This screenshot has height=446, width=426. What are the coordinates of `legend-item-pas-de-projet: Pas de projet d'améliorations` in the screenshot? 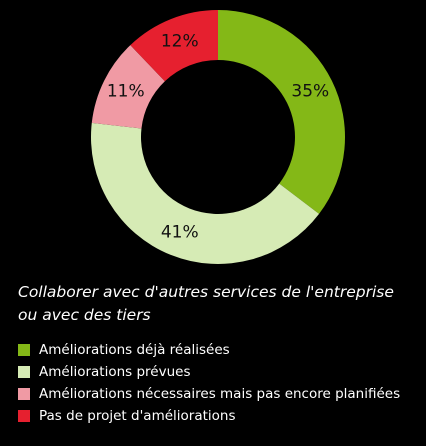 It's located at (209, 415).